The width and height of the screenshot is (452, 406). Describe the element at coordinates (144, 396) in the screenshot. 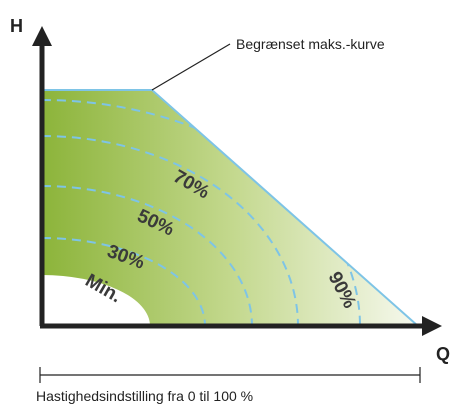

I see `range-label: Hastighedsindstilling fra 0 til 100 %` at that location.